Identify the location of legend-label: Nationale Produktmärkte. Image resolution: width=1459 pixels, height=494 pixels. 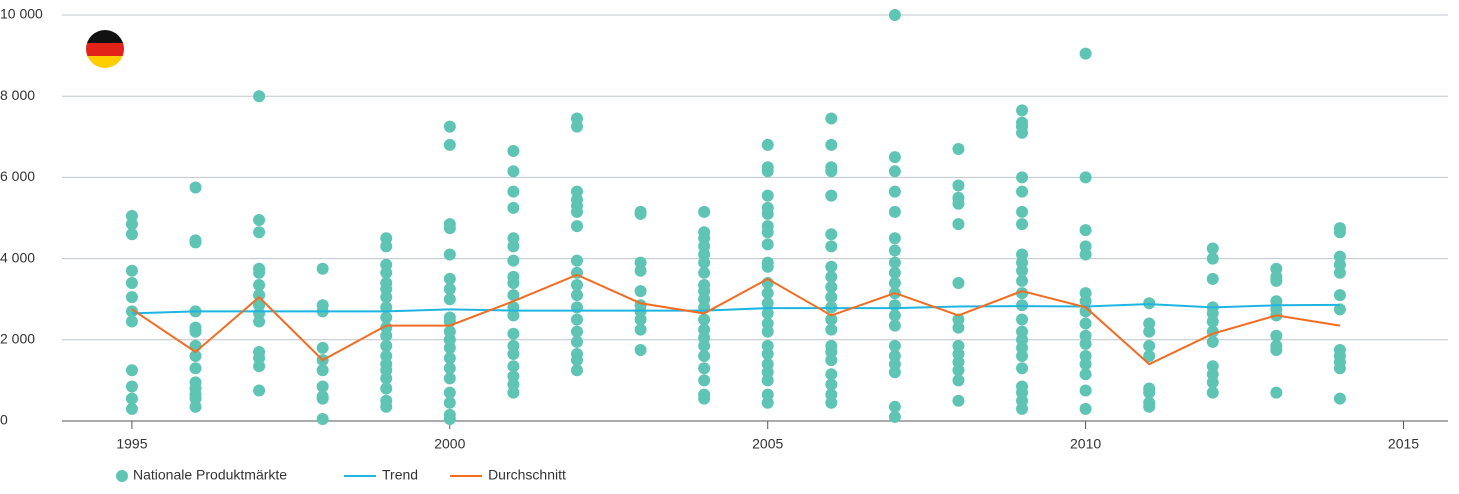
(210, 475).